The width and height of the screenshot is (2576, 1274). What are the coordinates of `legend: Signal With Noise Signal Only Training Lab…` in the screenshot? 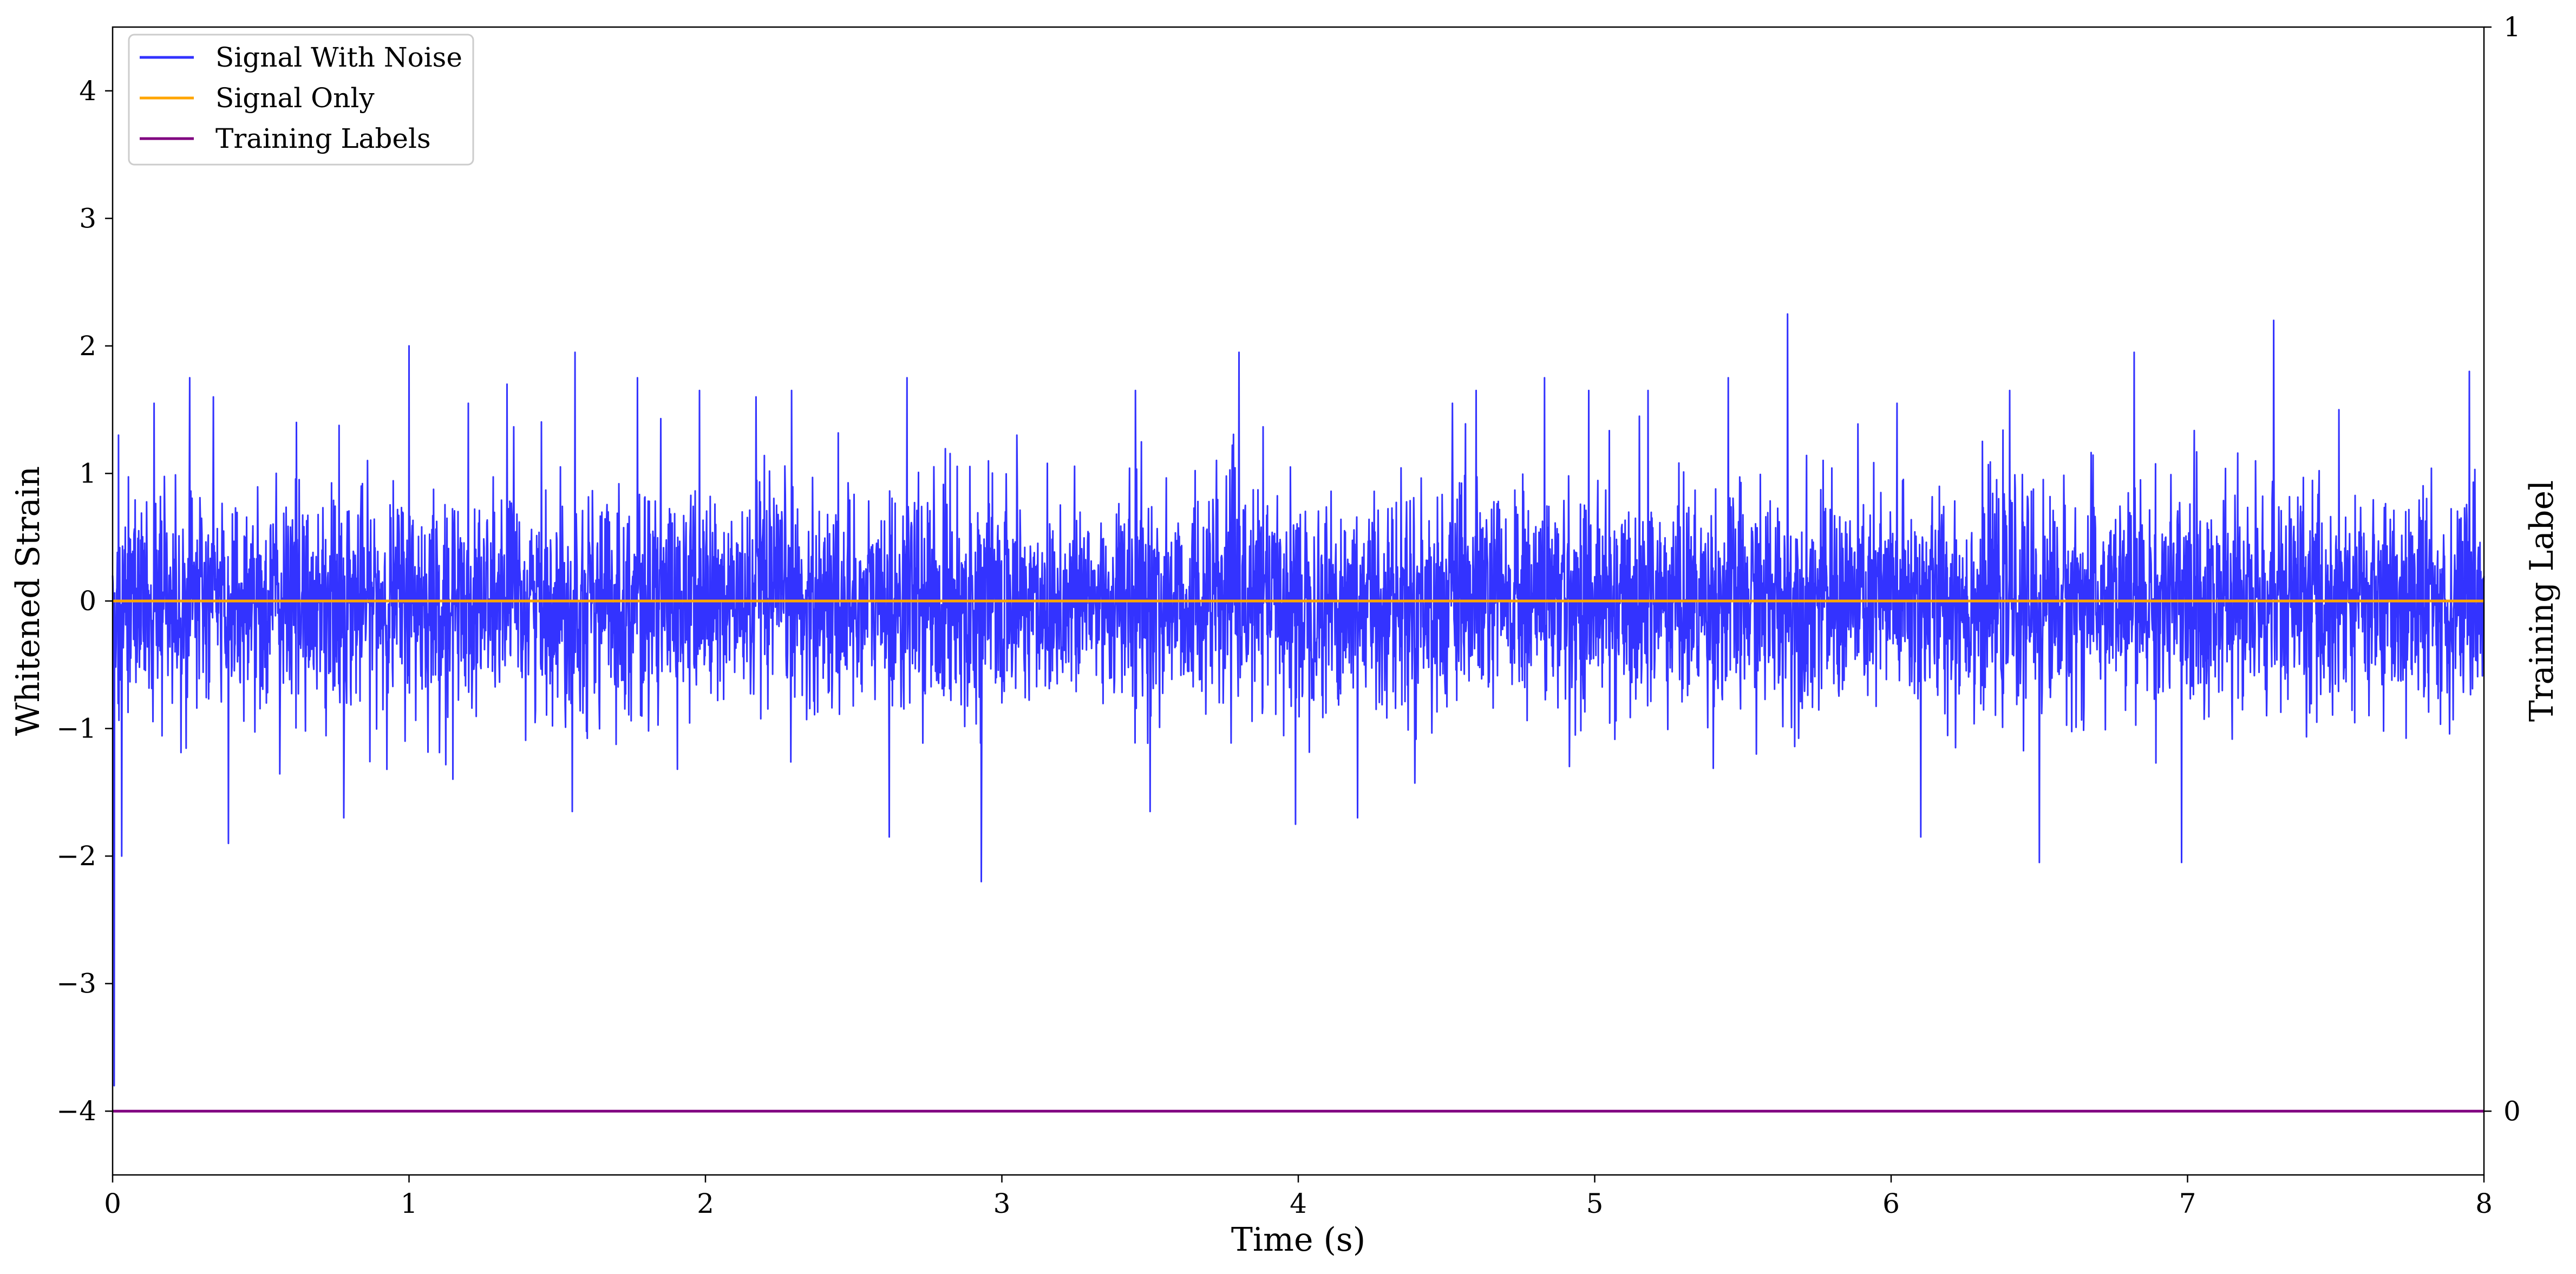 It's located at (301, 100).